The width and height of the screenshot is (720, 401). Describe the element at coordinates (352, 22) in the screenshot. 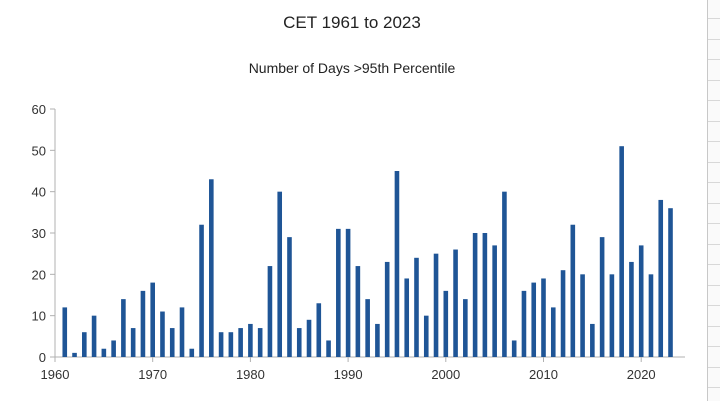

I see `chart-title: CET 1961 to 2023` at that location.